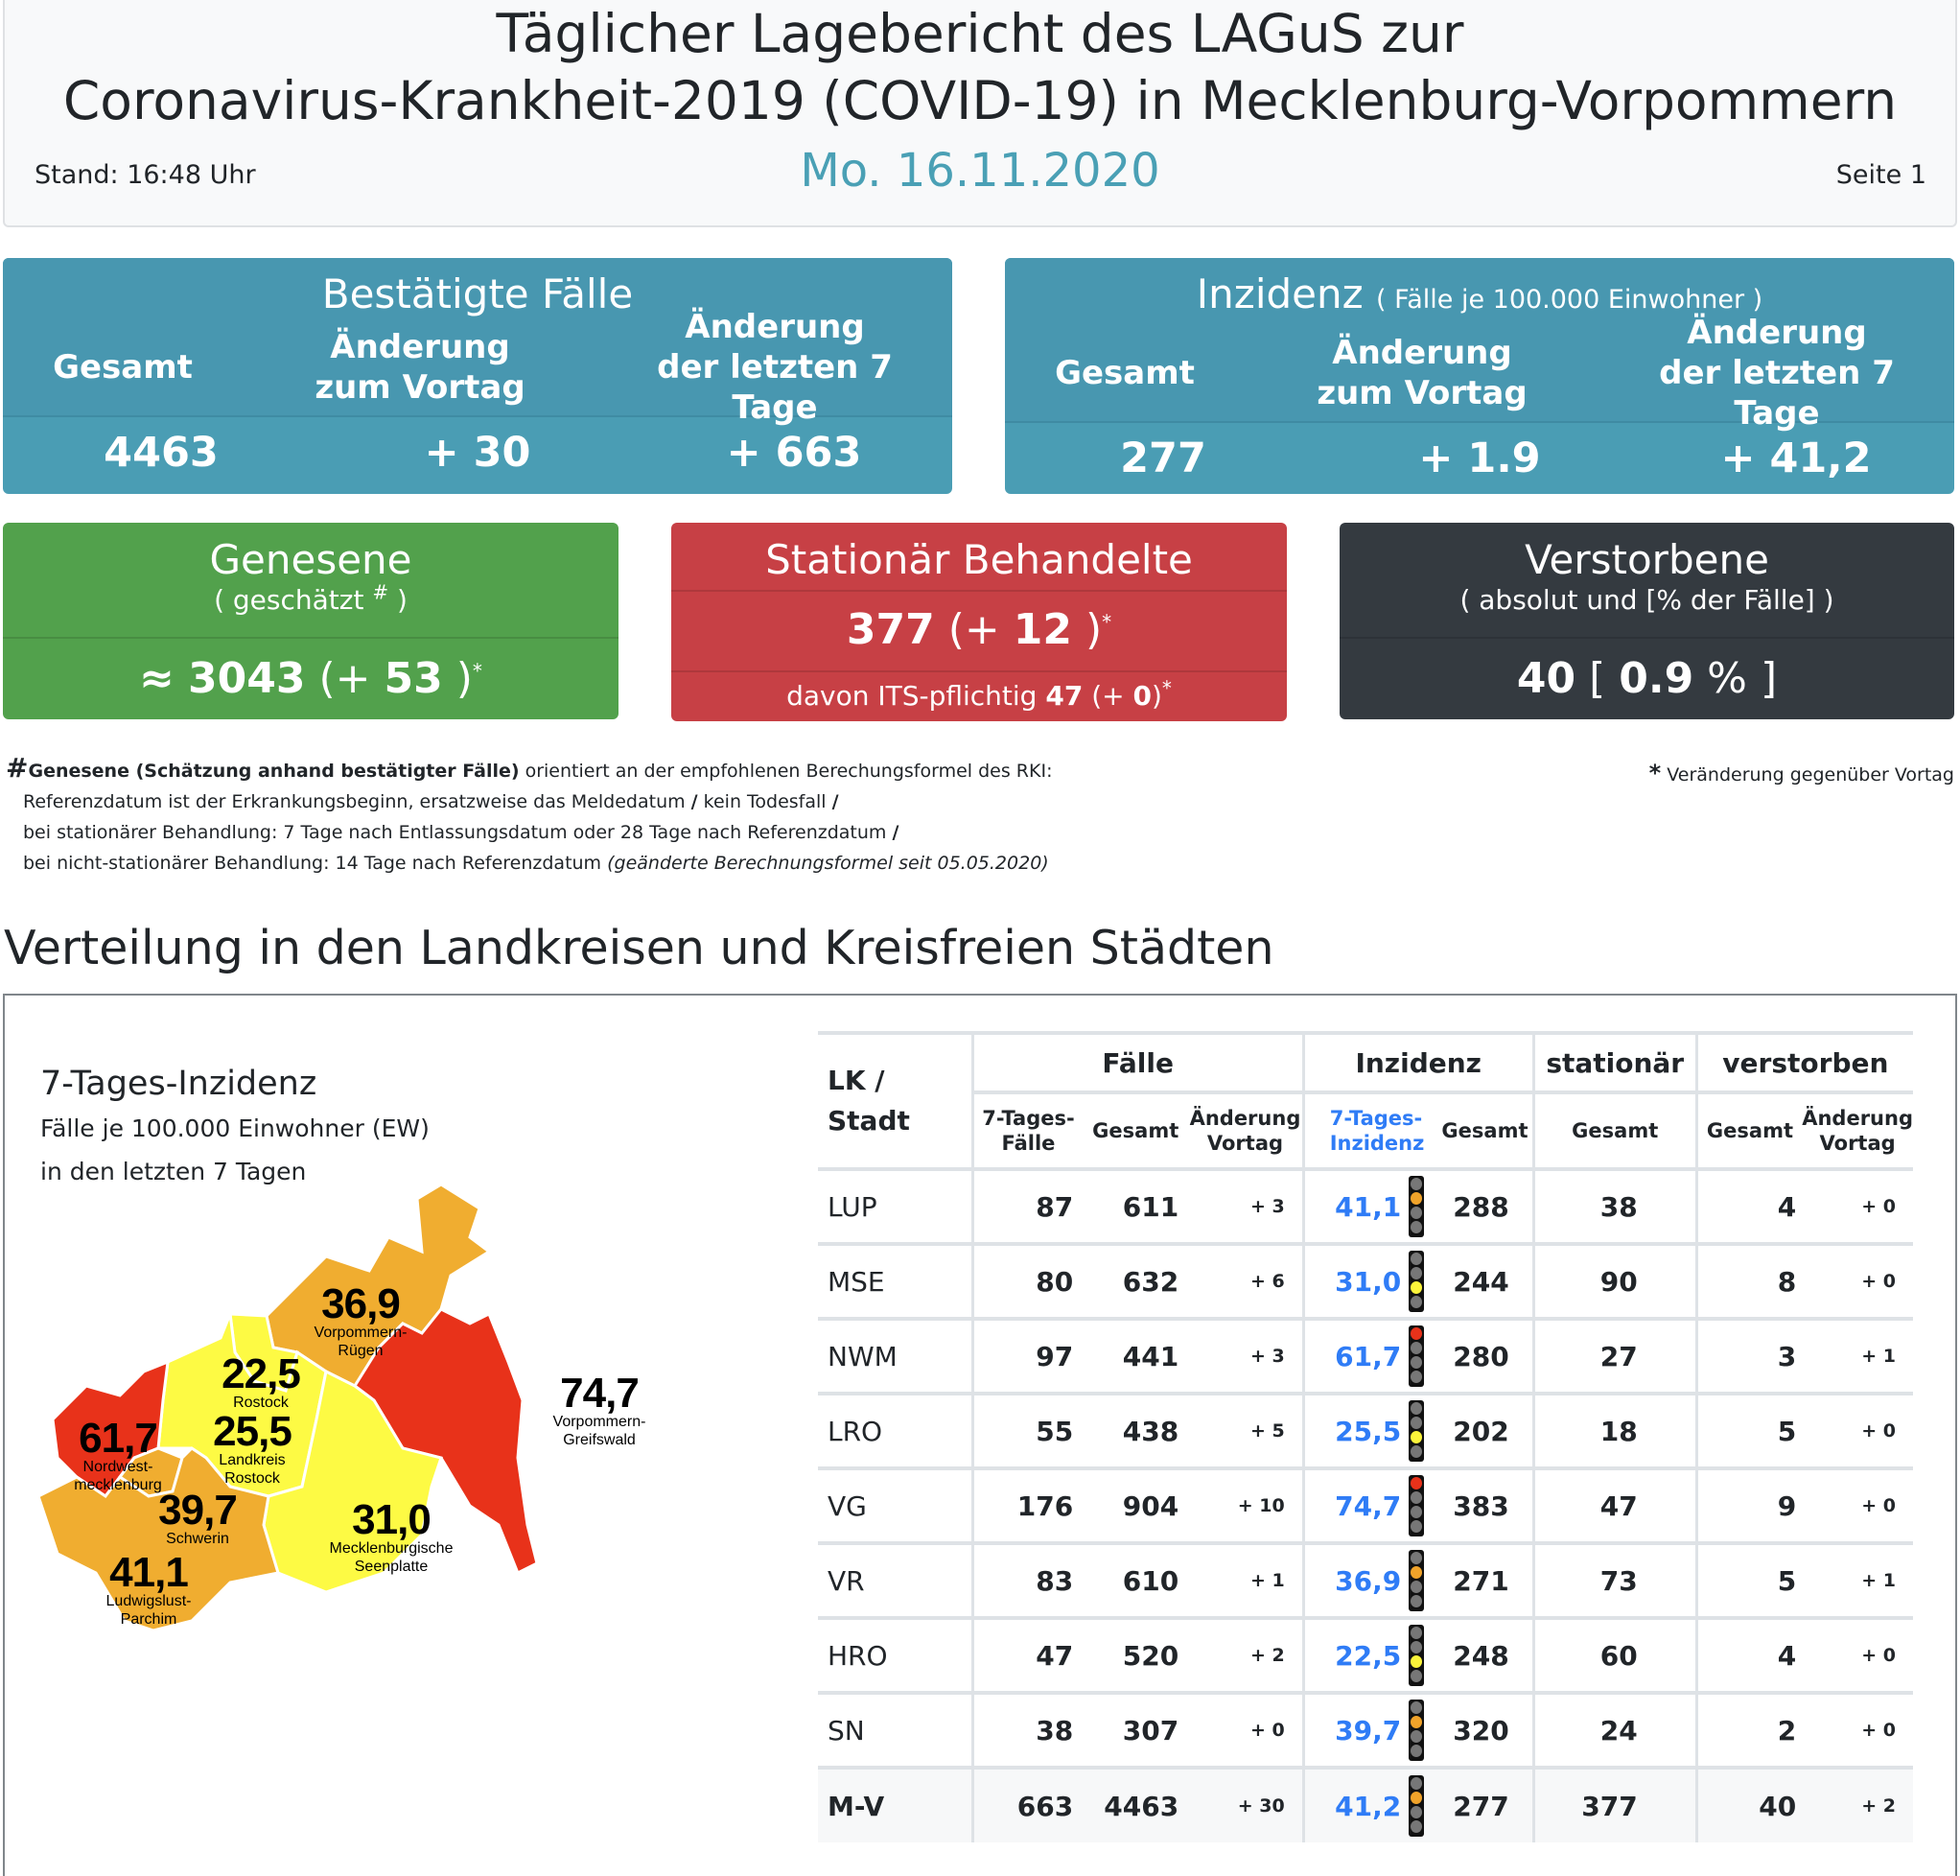 Image resolution: width=1960 pixels, height=1876 pixels. Describe the element at coordinates (1796, 458) in the screenshot. I see `incidence-change-week: + 41,2` at that location.